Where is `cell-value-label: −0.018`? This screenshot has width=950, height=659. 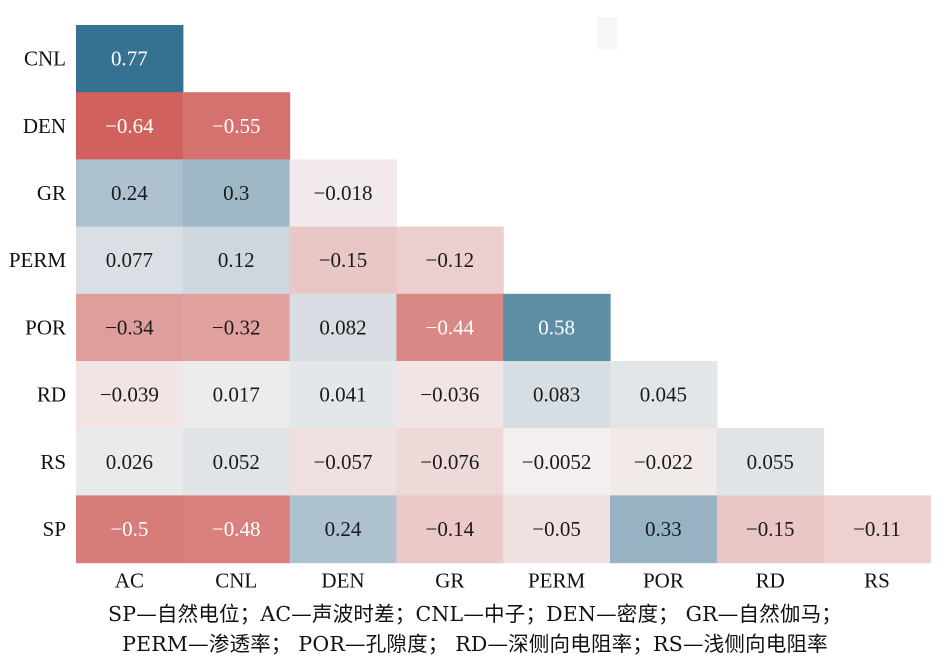 cell-value-label: −0.018 is located at coordinates (342, 193).